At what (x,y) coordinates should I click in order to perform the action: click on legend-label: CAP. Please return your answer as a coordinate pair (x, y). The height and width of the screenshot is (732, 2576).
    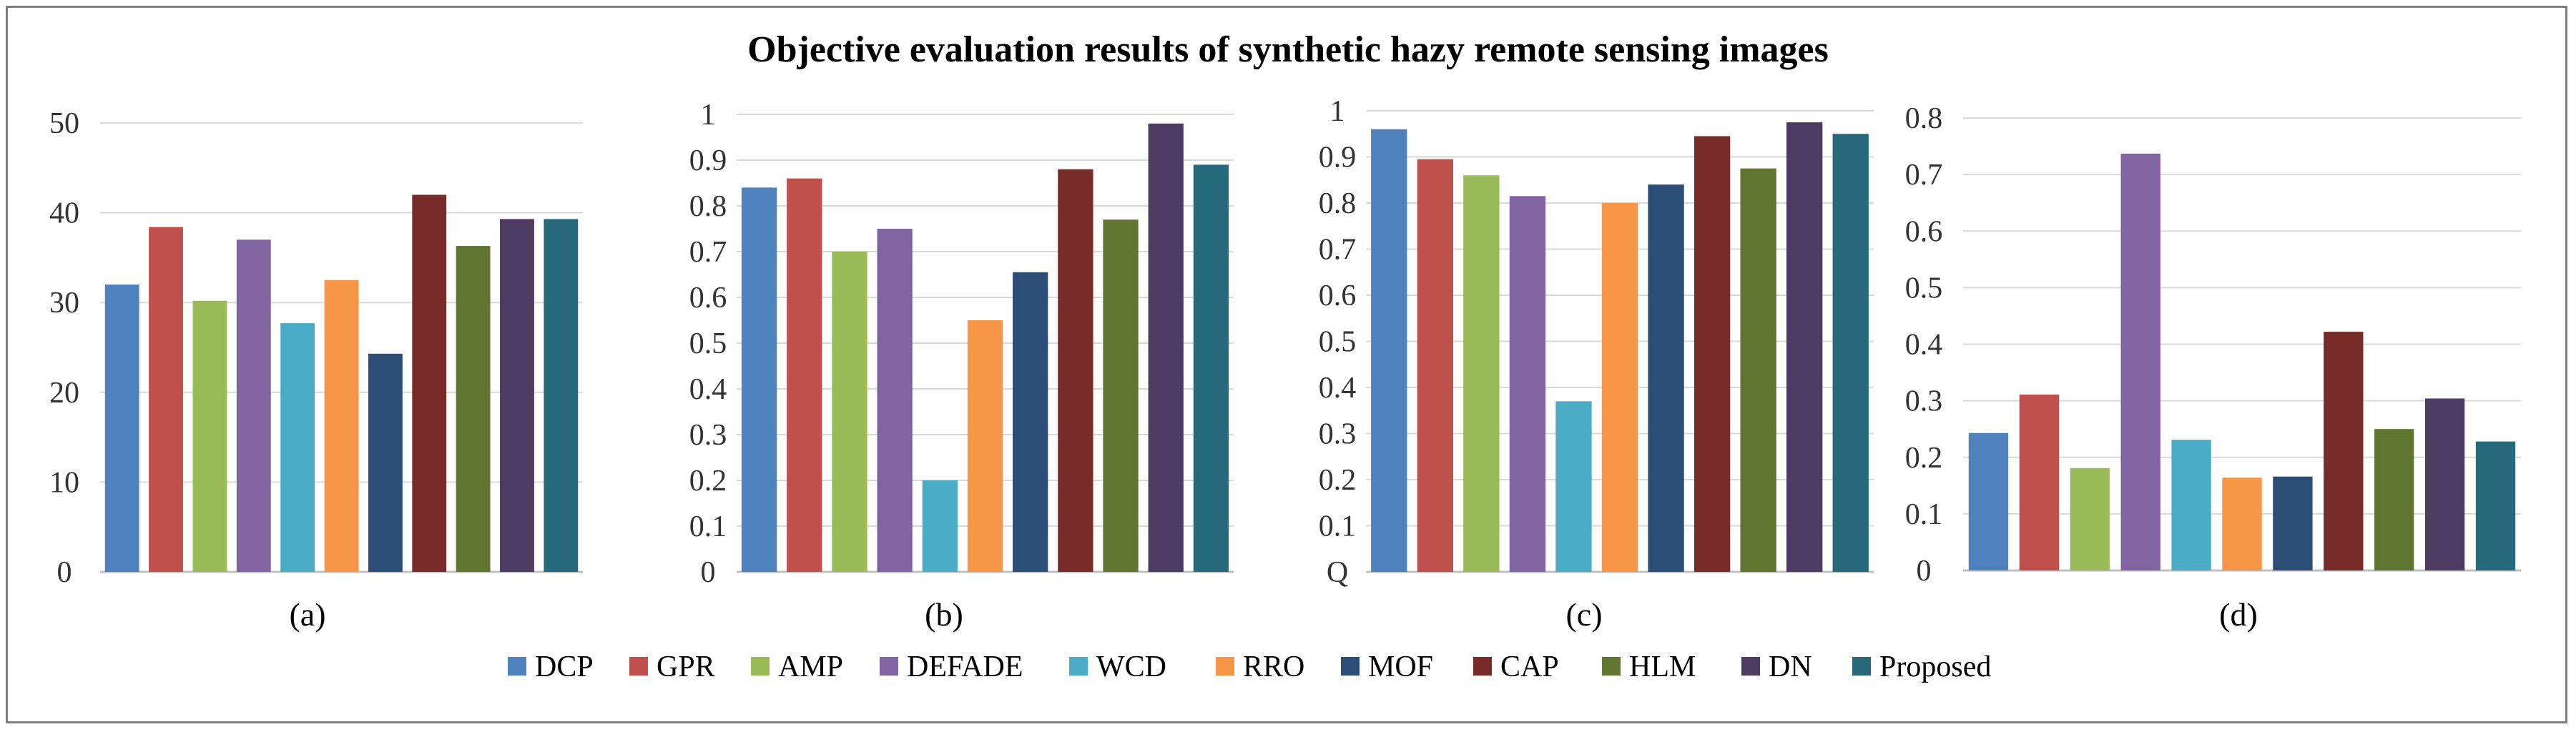
    Looking at the image, I should click on (1529, 667).